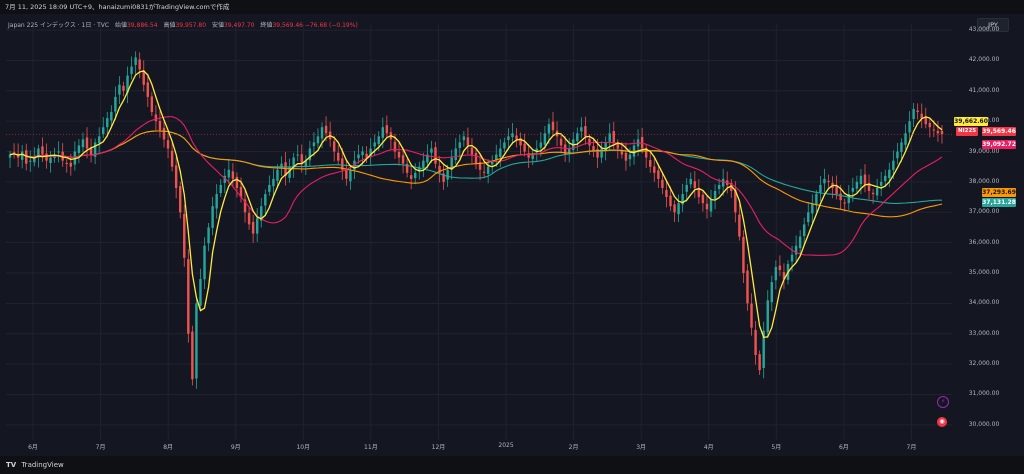 Image resolution: width=1024 pixels, height=474 pixels. I want to click on price-tick-label: 30,000.00, so click(984, 424).